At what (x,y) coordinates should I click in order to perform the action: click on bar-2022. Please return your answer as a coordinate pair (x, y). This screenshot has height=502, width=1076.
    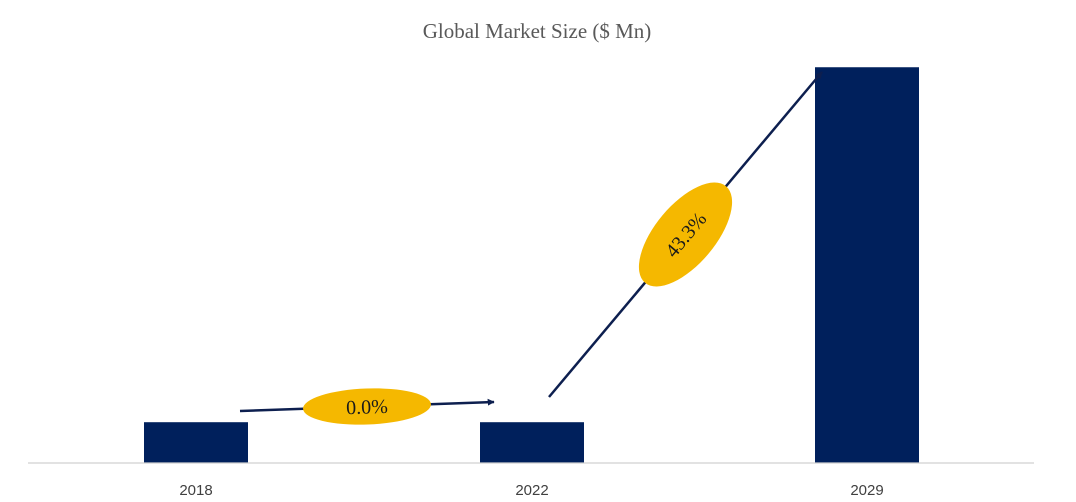
    Looking at the image, I should click on (532, 442).